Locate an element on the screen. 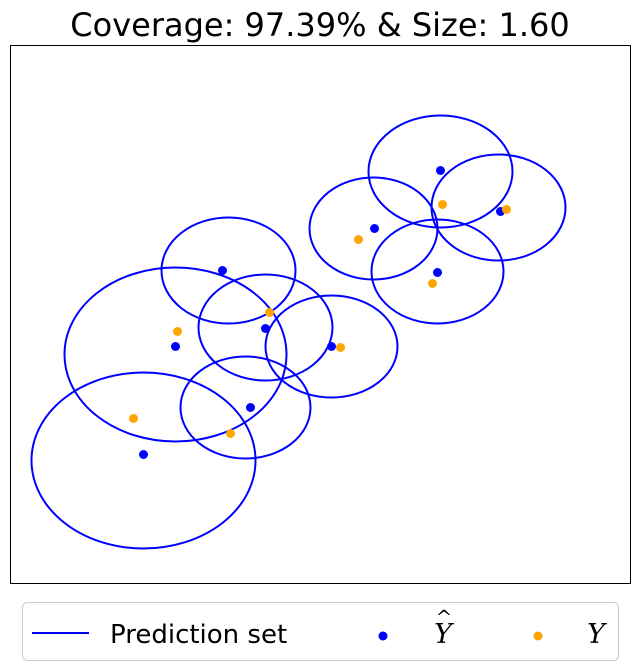 This screenshot has height=670, width=640. legend-label-prediction-set: Prediction set is located at coordinates (198, 635).